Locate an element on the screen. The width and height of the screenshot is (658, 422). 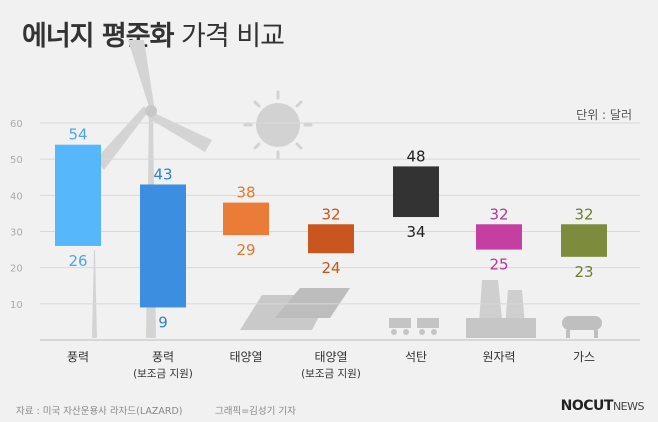
x-tick-label: 석탄 is located at coordinates (416, 357).